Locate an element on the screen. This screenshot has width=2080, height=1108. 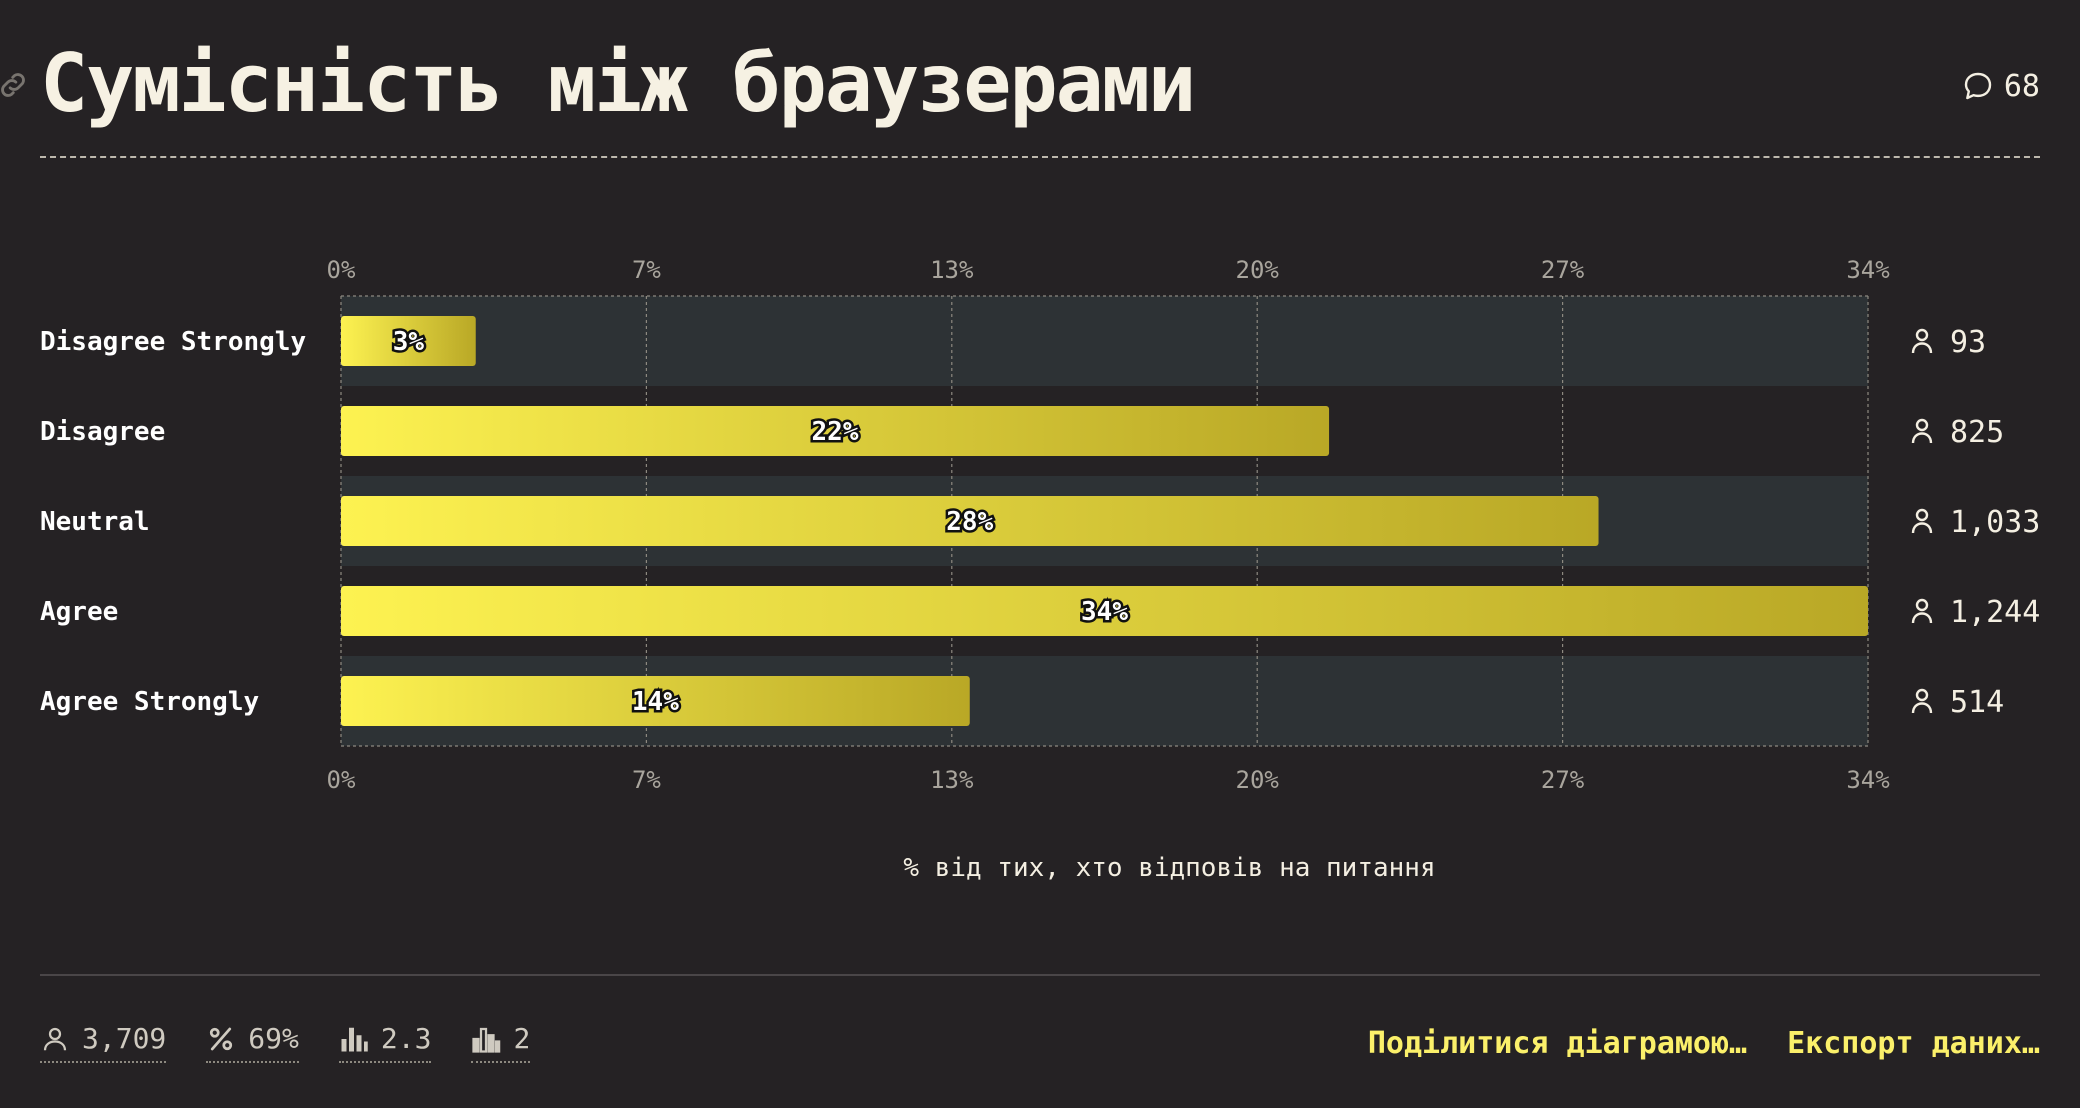
tick-label-bottom: 27% is located at coordinates (1563, 780).